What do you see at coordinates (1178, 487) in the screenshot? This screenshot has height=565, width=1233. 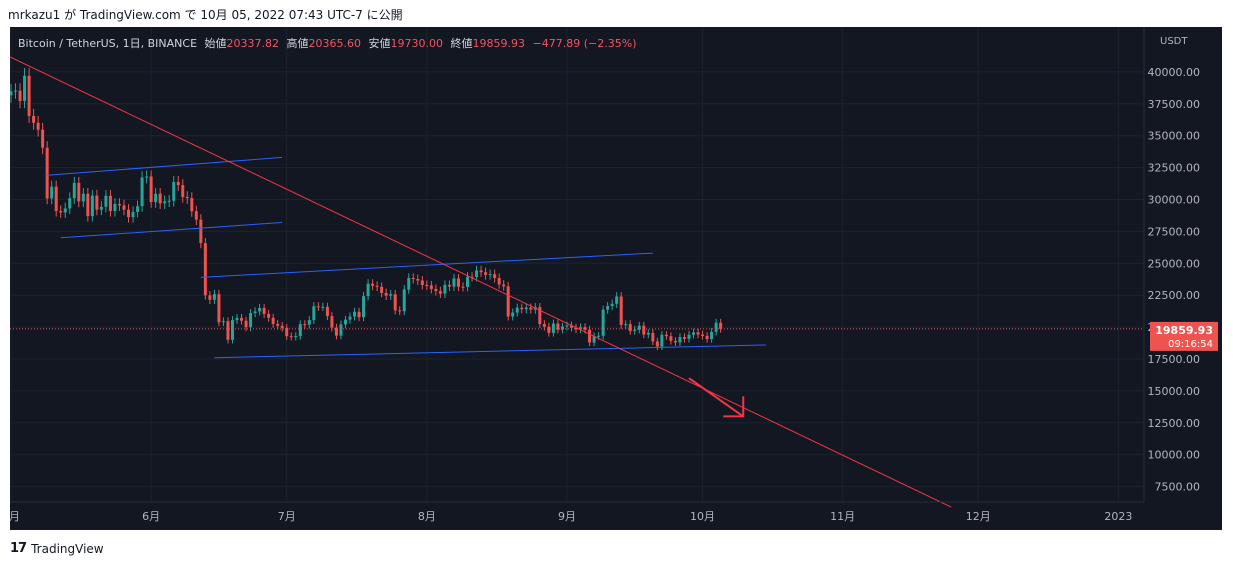 I see `y-tick-label: 7500.00` at bounding box center [1178, 487].